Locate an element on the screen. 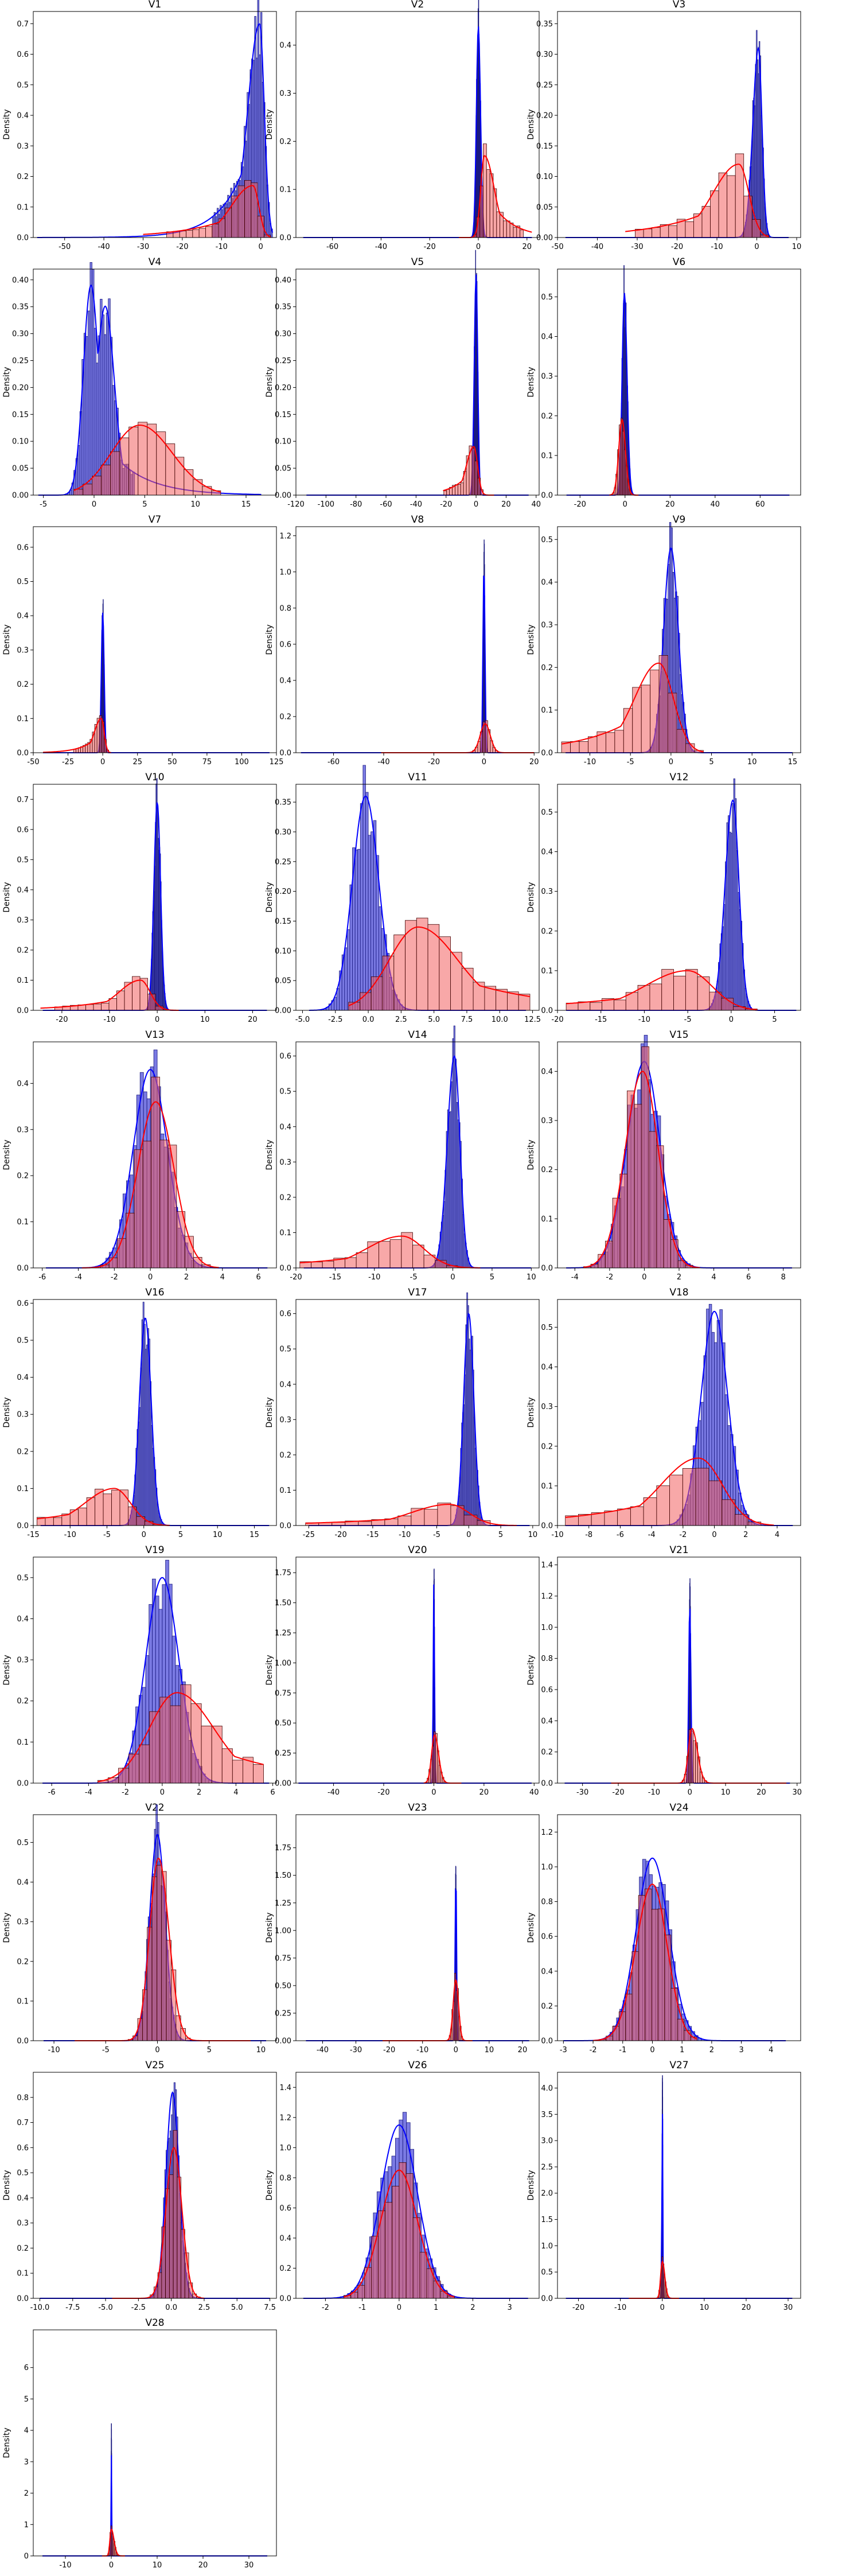  x-tick-label: 2 is located at coordinates (472, 2307).